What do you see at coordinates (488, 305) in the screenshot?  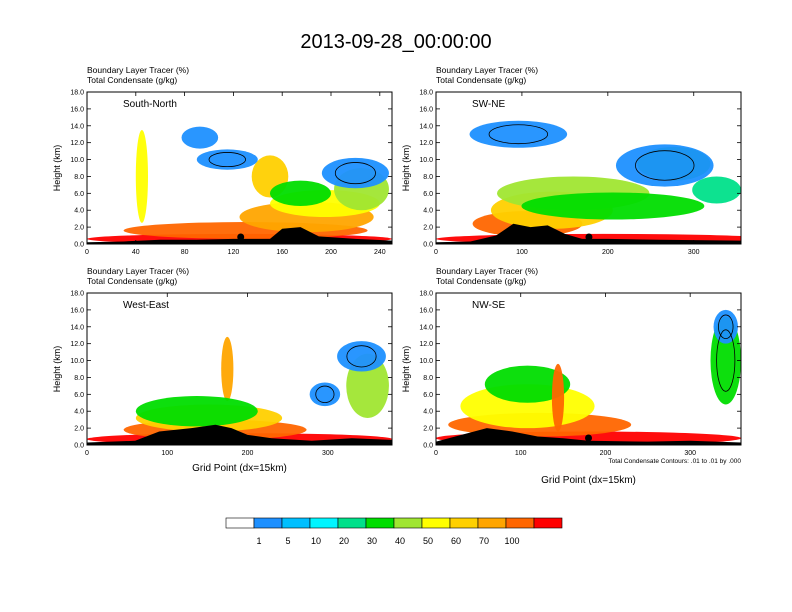 I see `panel-label: NW-SE` at bounding box center [488, 305].